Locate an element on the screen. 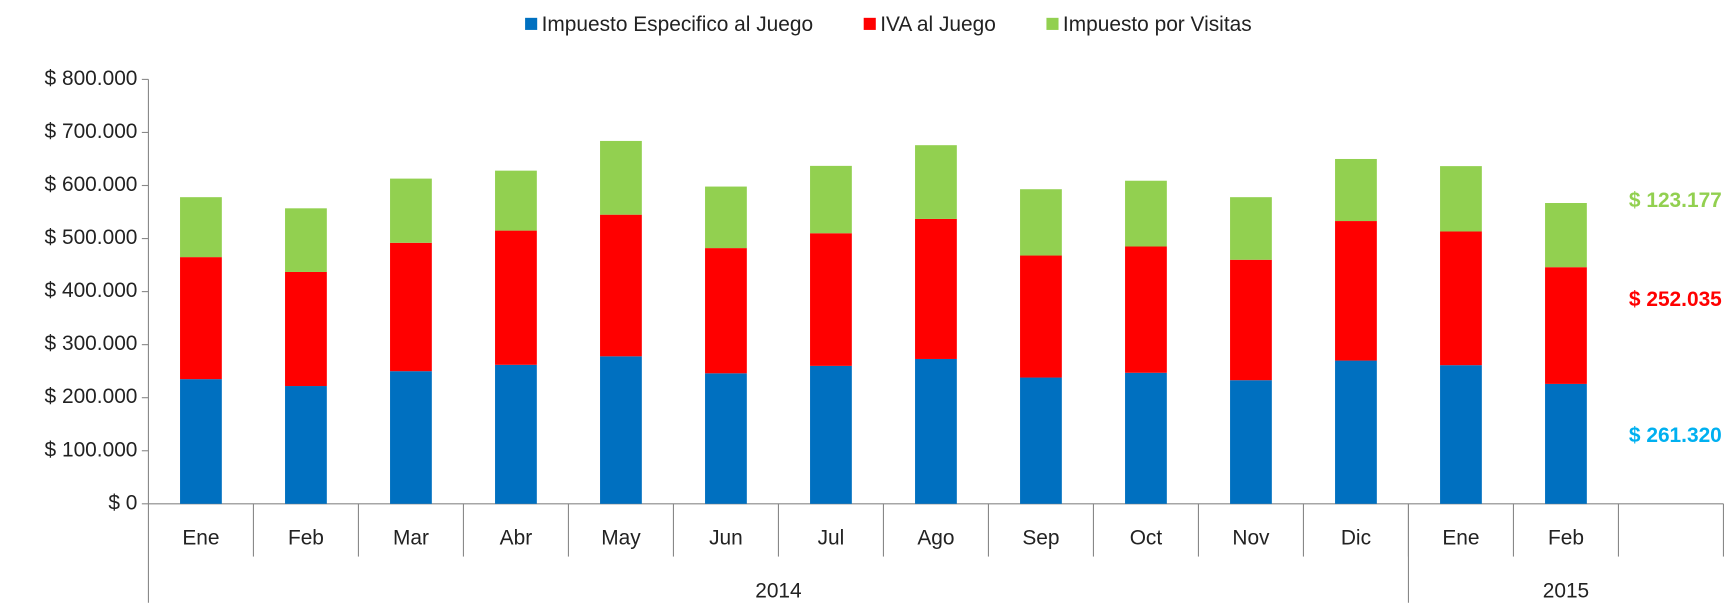  x-tick-label: Jun is located at coordinates (726, 538).